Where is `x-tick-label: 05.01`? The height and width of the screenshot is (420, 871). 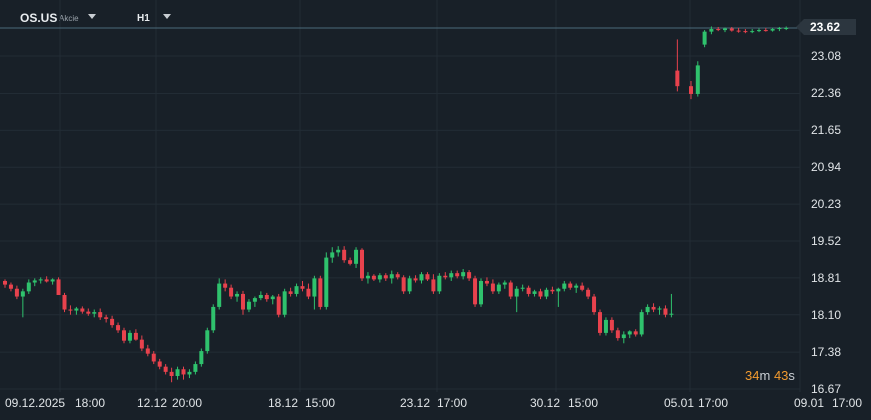
x-tick-label: 05.01 is located at coordinates (679, 403).